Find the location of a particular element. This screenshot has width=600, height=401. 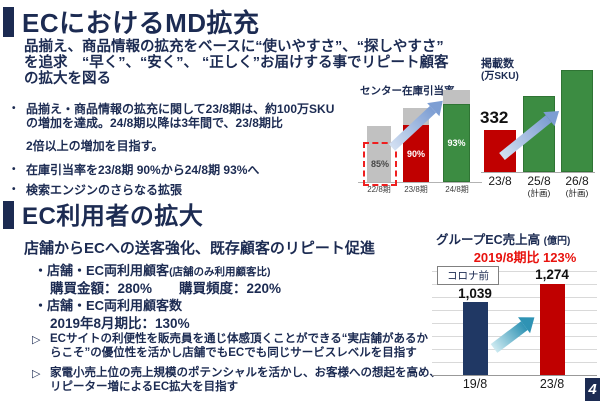

list-item: • 検索エンジンのさらなる拡張 is located at coordinates (173, 190).